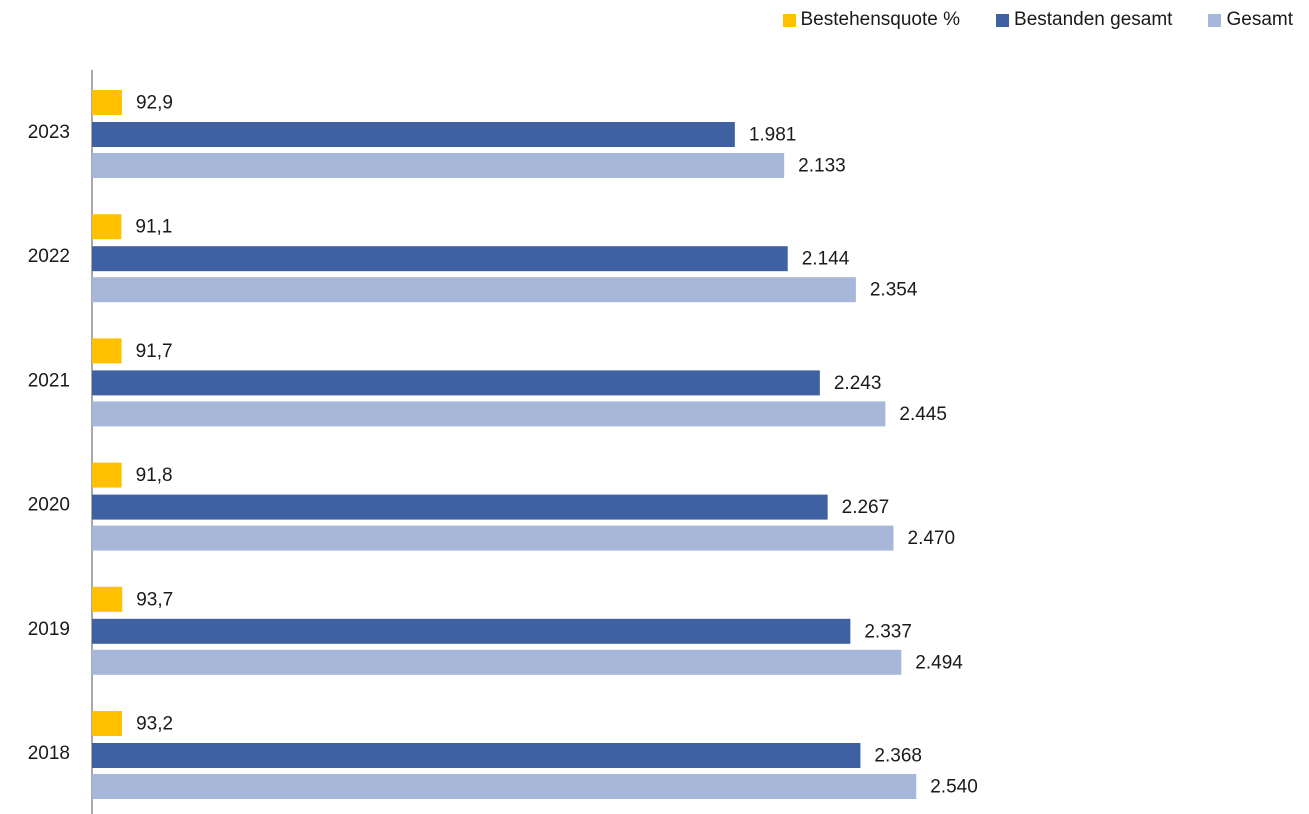 The image size is (1309, 814). What do you see at coordinates (939, 662) in the screenshot?
I see `data-label: 2.494` at bounding box center [939, 662].